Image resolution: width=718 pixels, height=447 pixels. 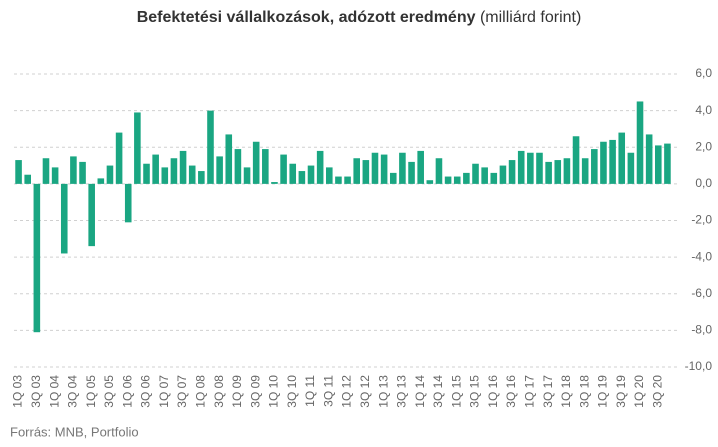 I want to click on y-tick-label: -8,0, so click(x=701, y=330).